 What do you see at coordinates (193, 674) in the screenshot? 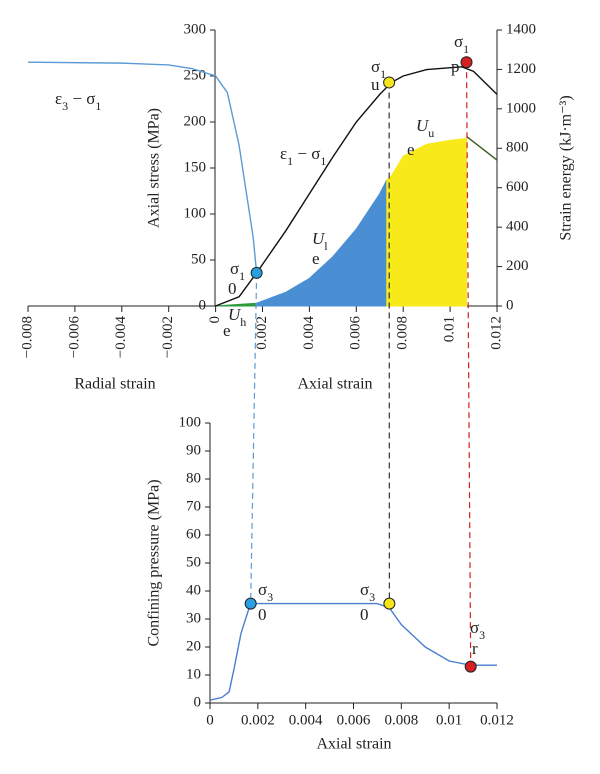
I see `y-tick-label: 10` at bounding box center [193, 674].